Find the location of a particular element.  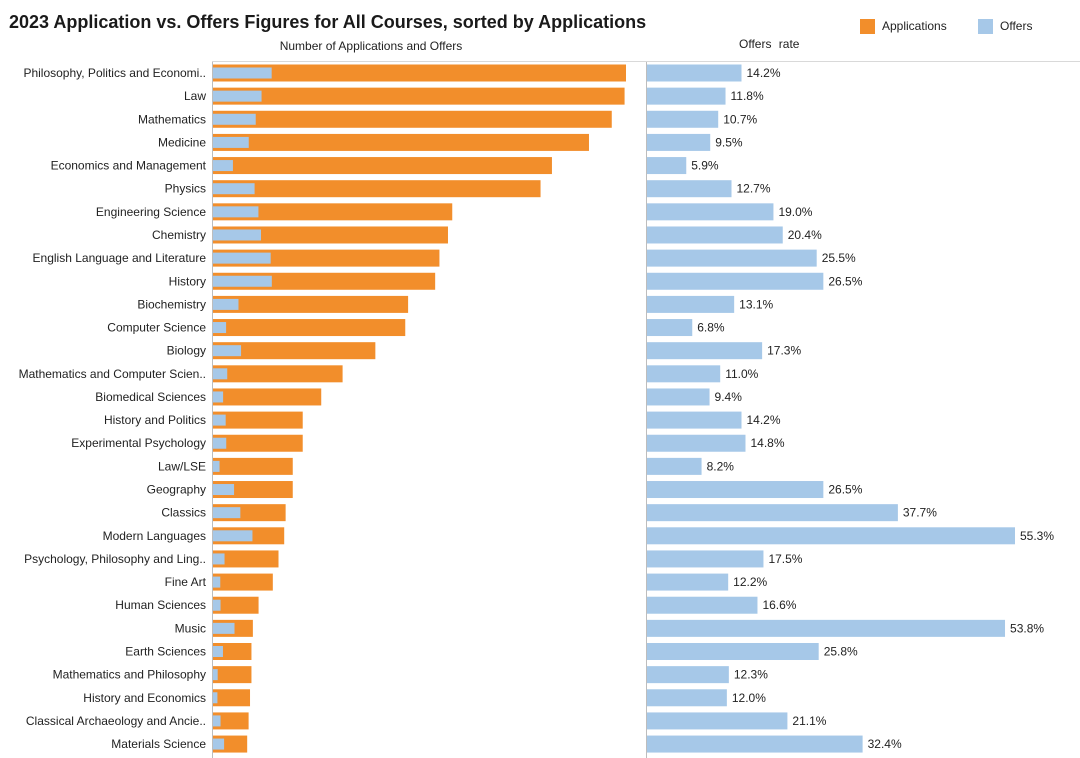

offers-rate-label: 55.3% is located at coordinates (1037, 536).